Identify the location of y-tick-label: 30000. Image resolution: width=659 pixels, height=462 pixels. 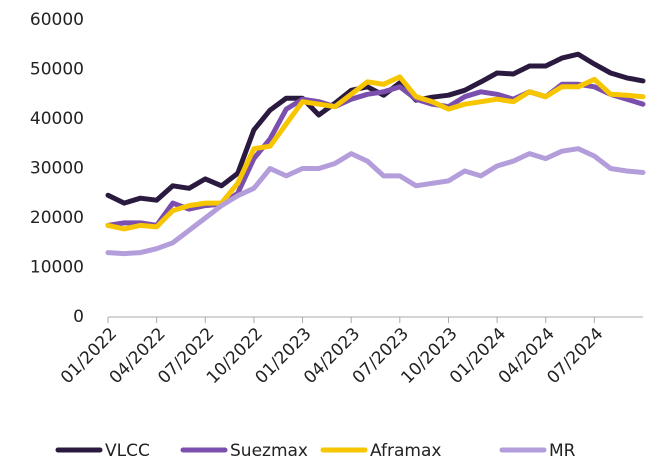
(57, 169).